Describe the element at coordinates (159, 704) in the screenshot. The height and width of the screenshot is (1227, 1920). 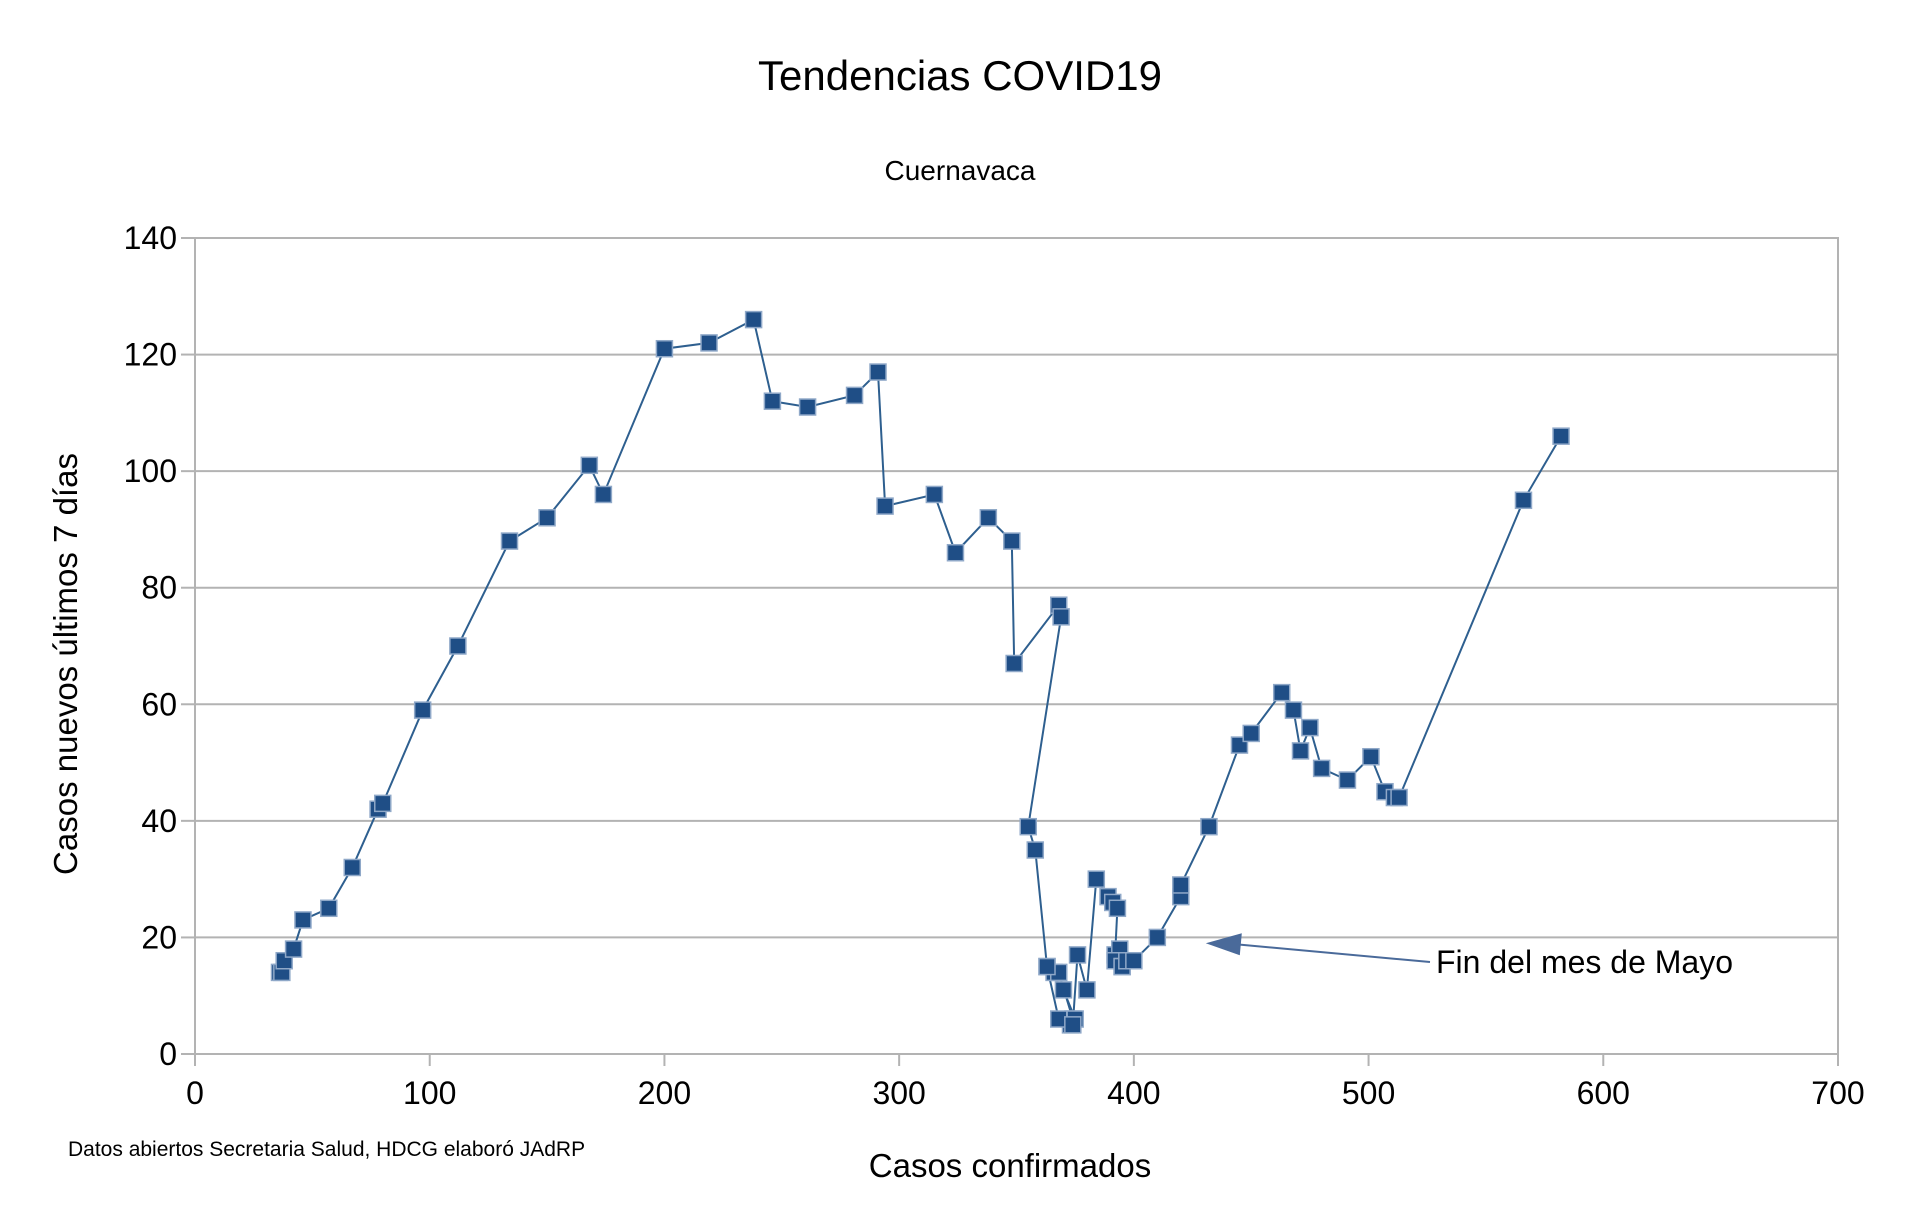
I see `y-tick-label: 60` at that location.